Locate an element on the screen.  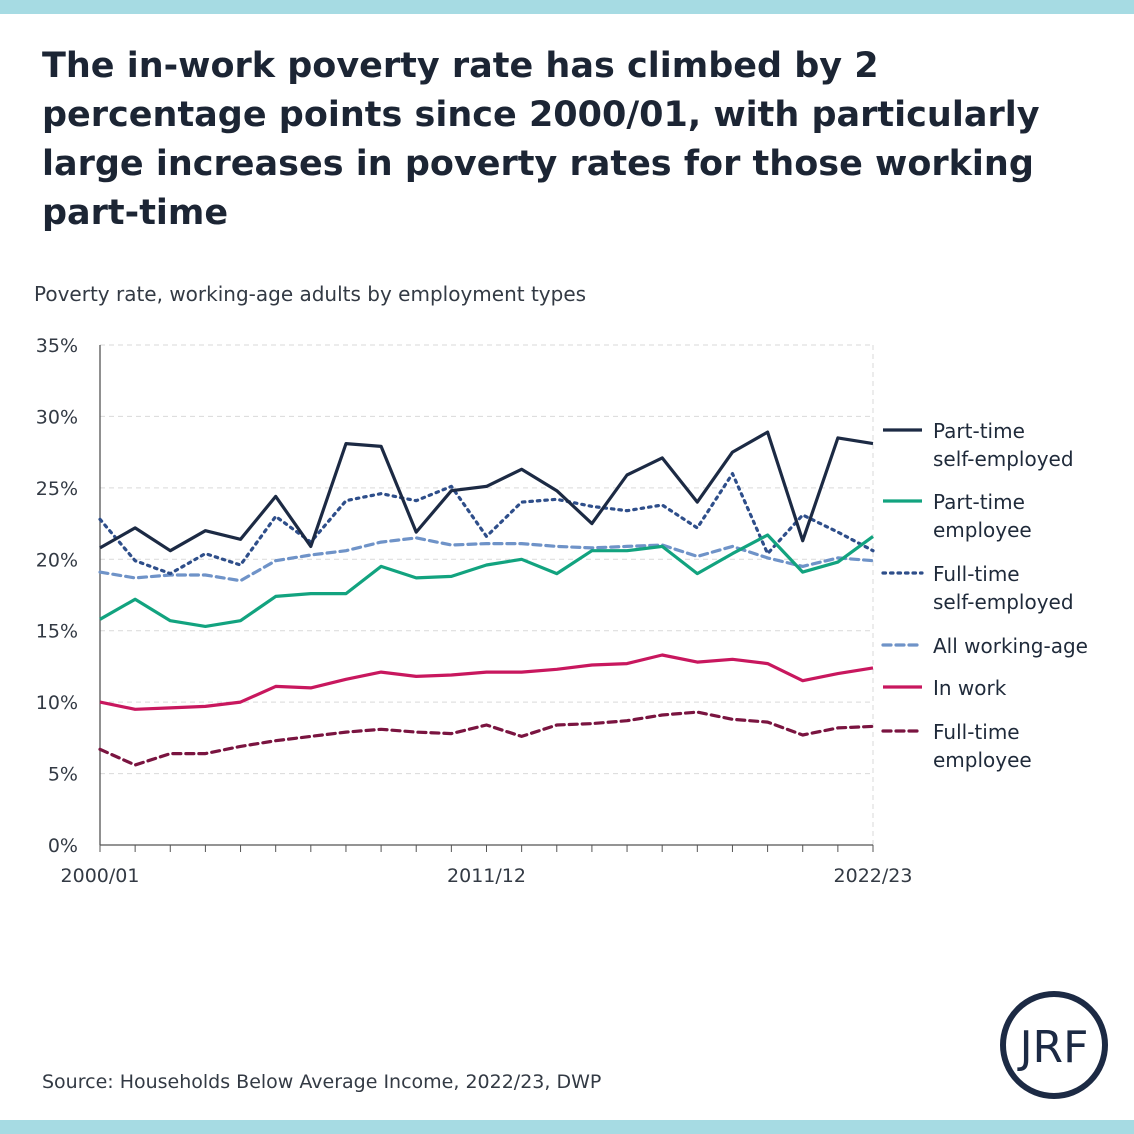
y-tick-label: 0% is located at coordinates (63, 846).